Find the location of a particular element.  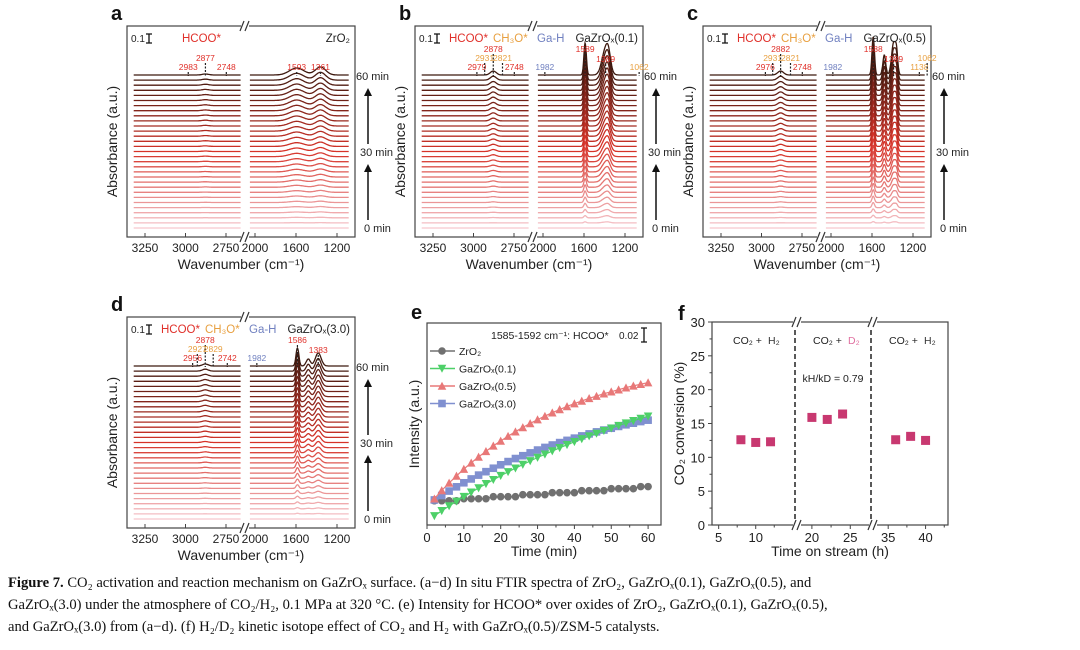

x-tick-label: 3000 is located at coordinates (761, 248).